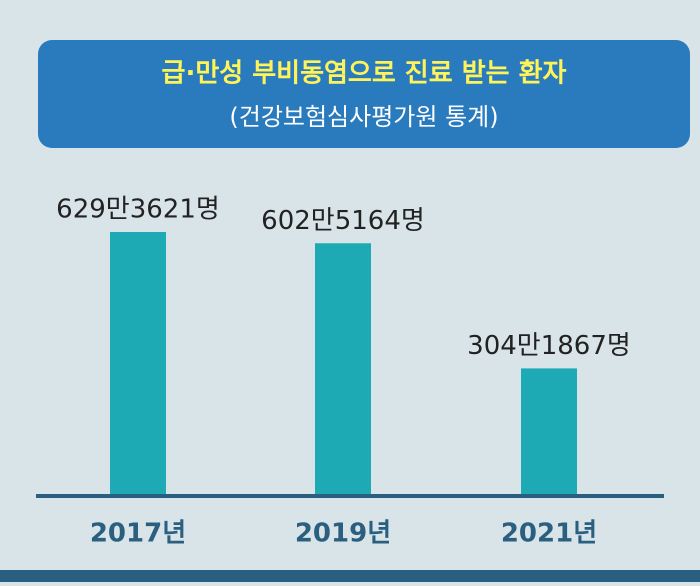  I want to click on x-tick-label: 2021년, so click(549, 534).